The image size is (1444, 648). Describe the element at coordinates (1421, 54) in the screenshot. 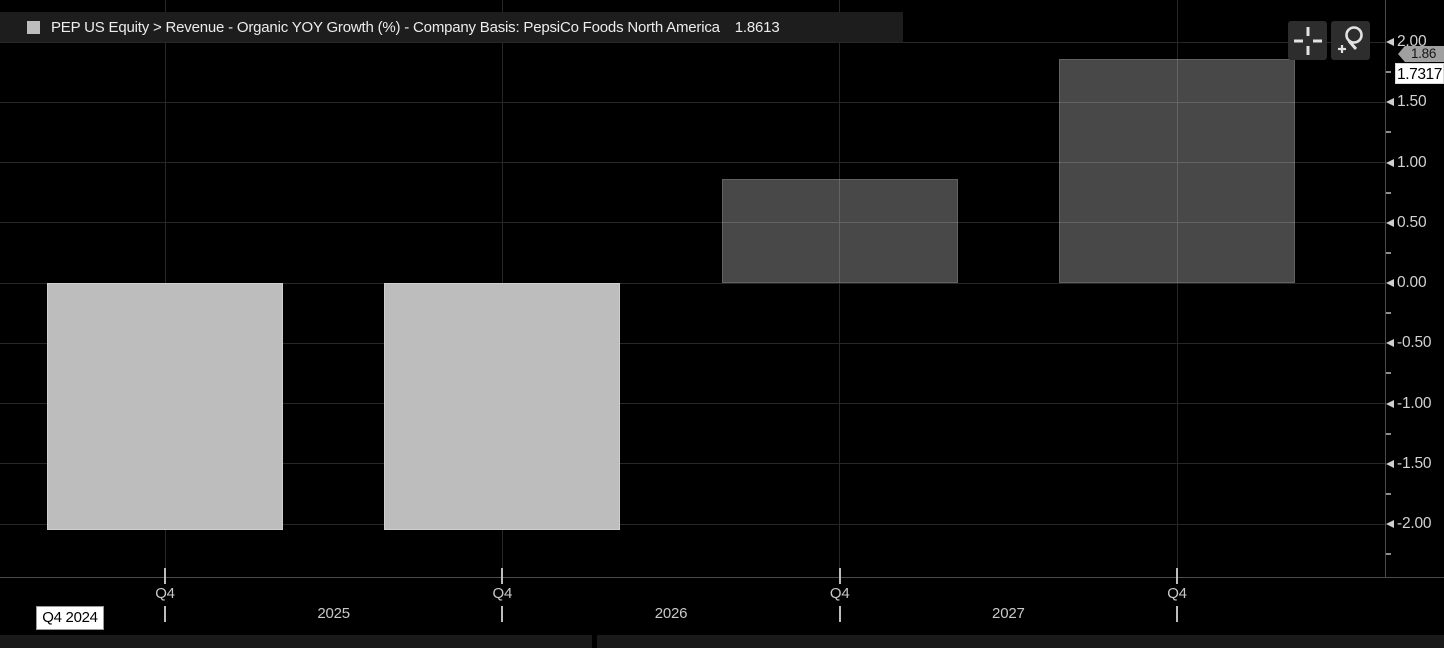

I see `series-value-tag: 1.86` at that location.